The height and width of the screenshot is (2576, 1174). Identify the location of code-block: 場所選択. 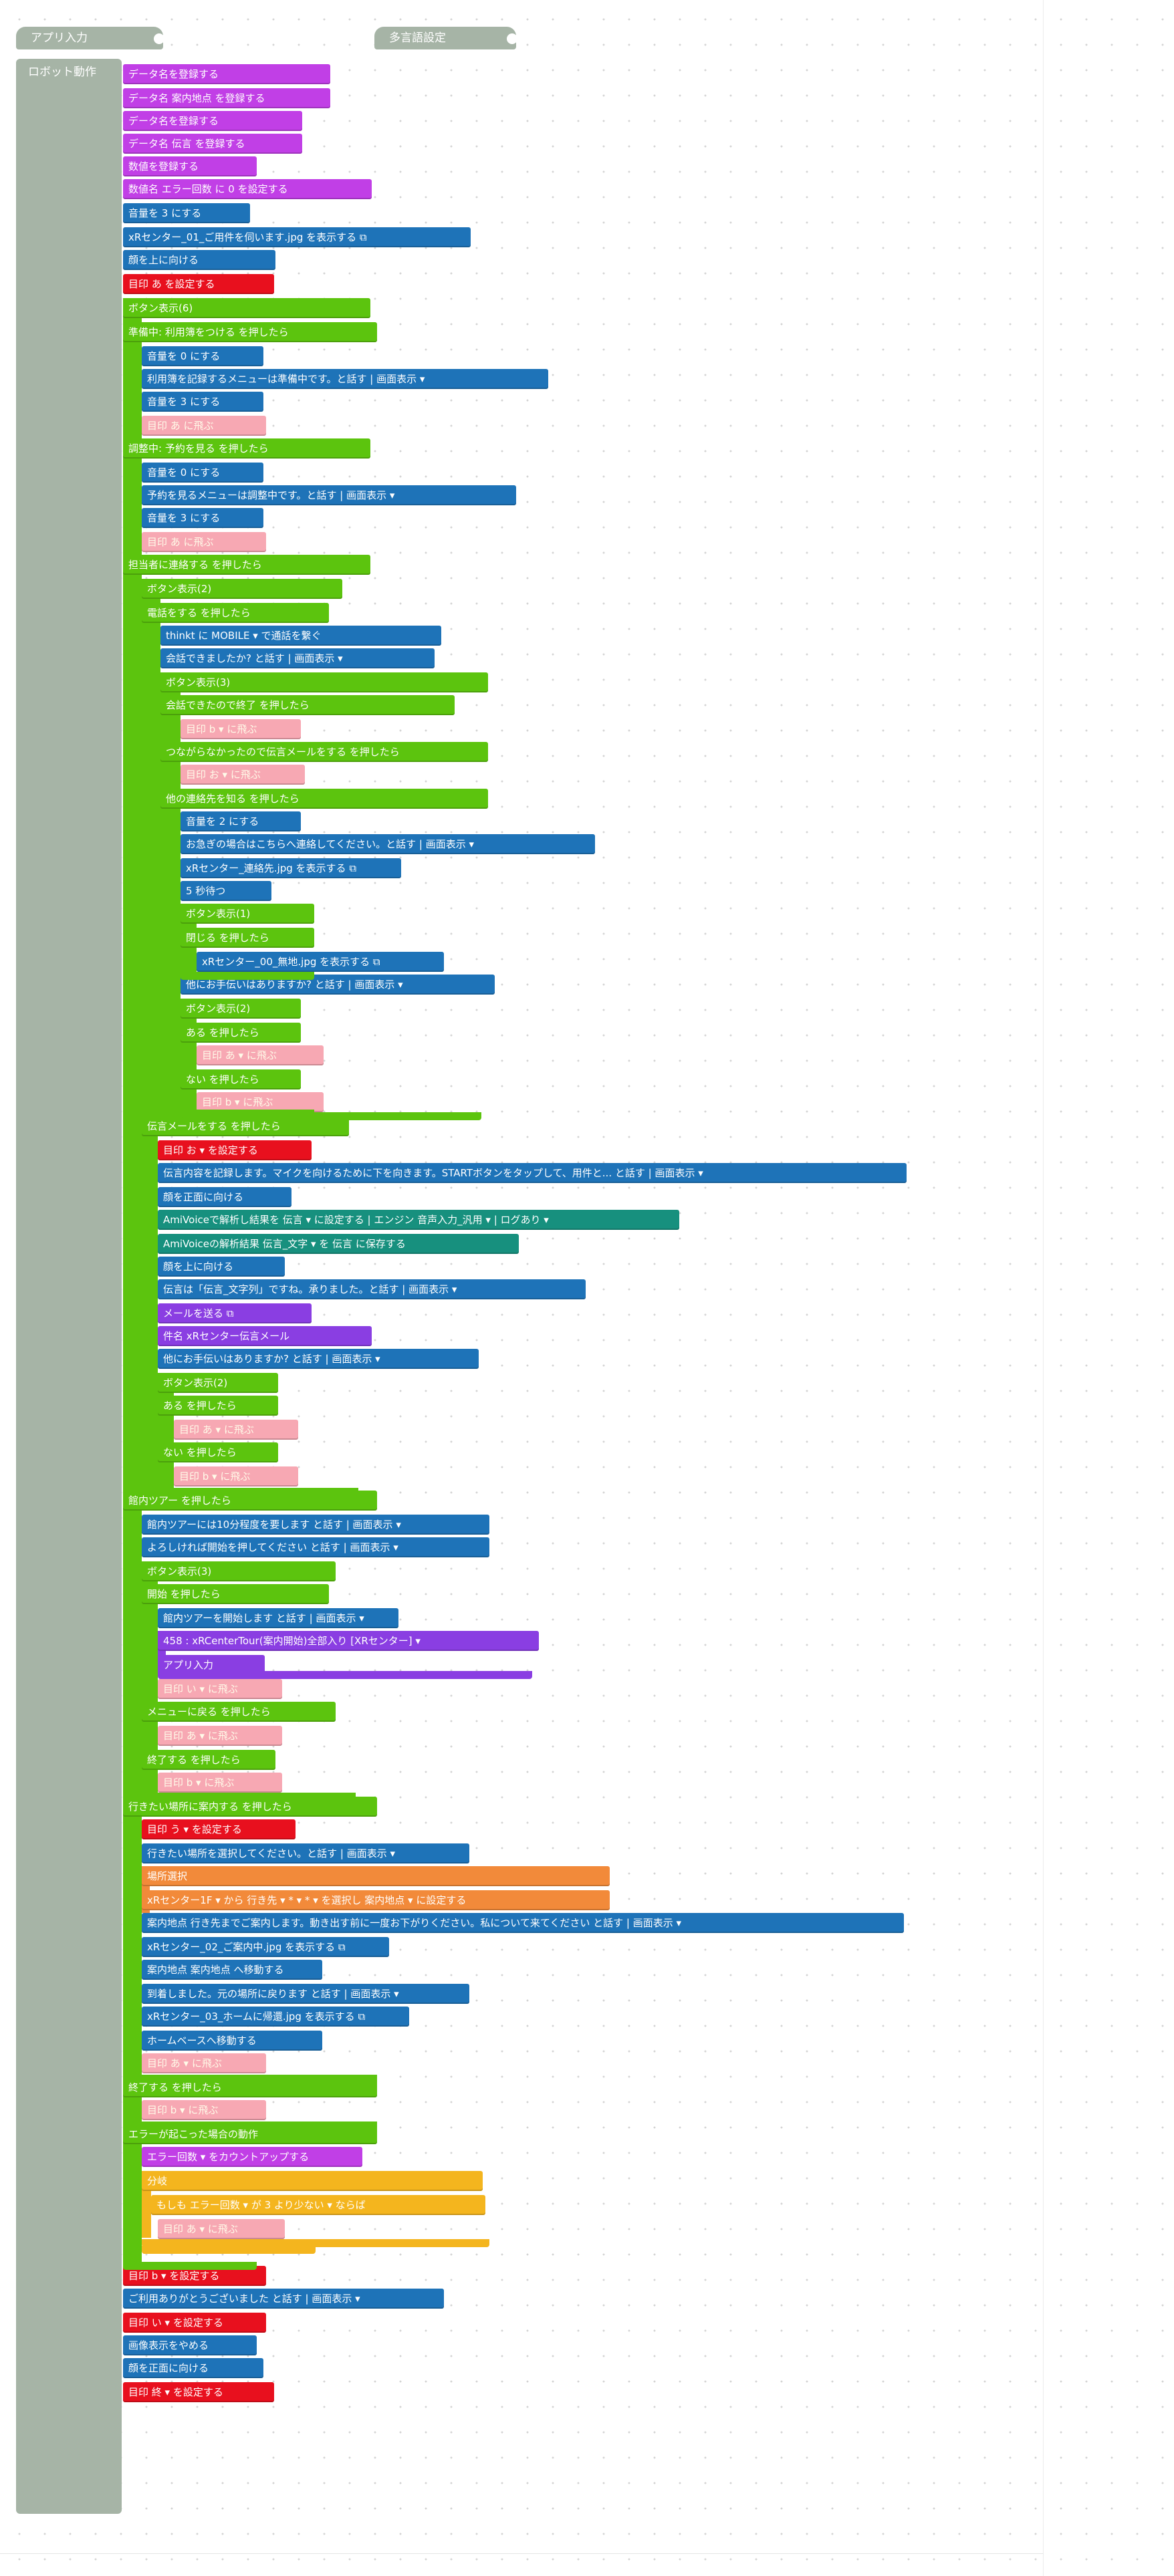
(376, 1876).